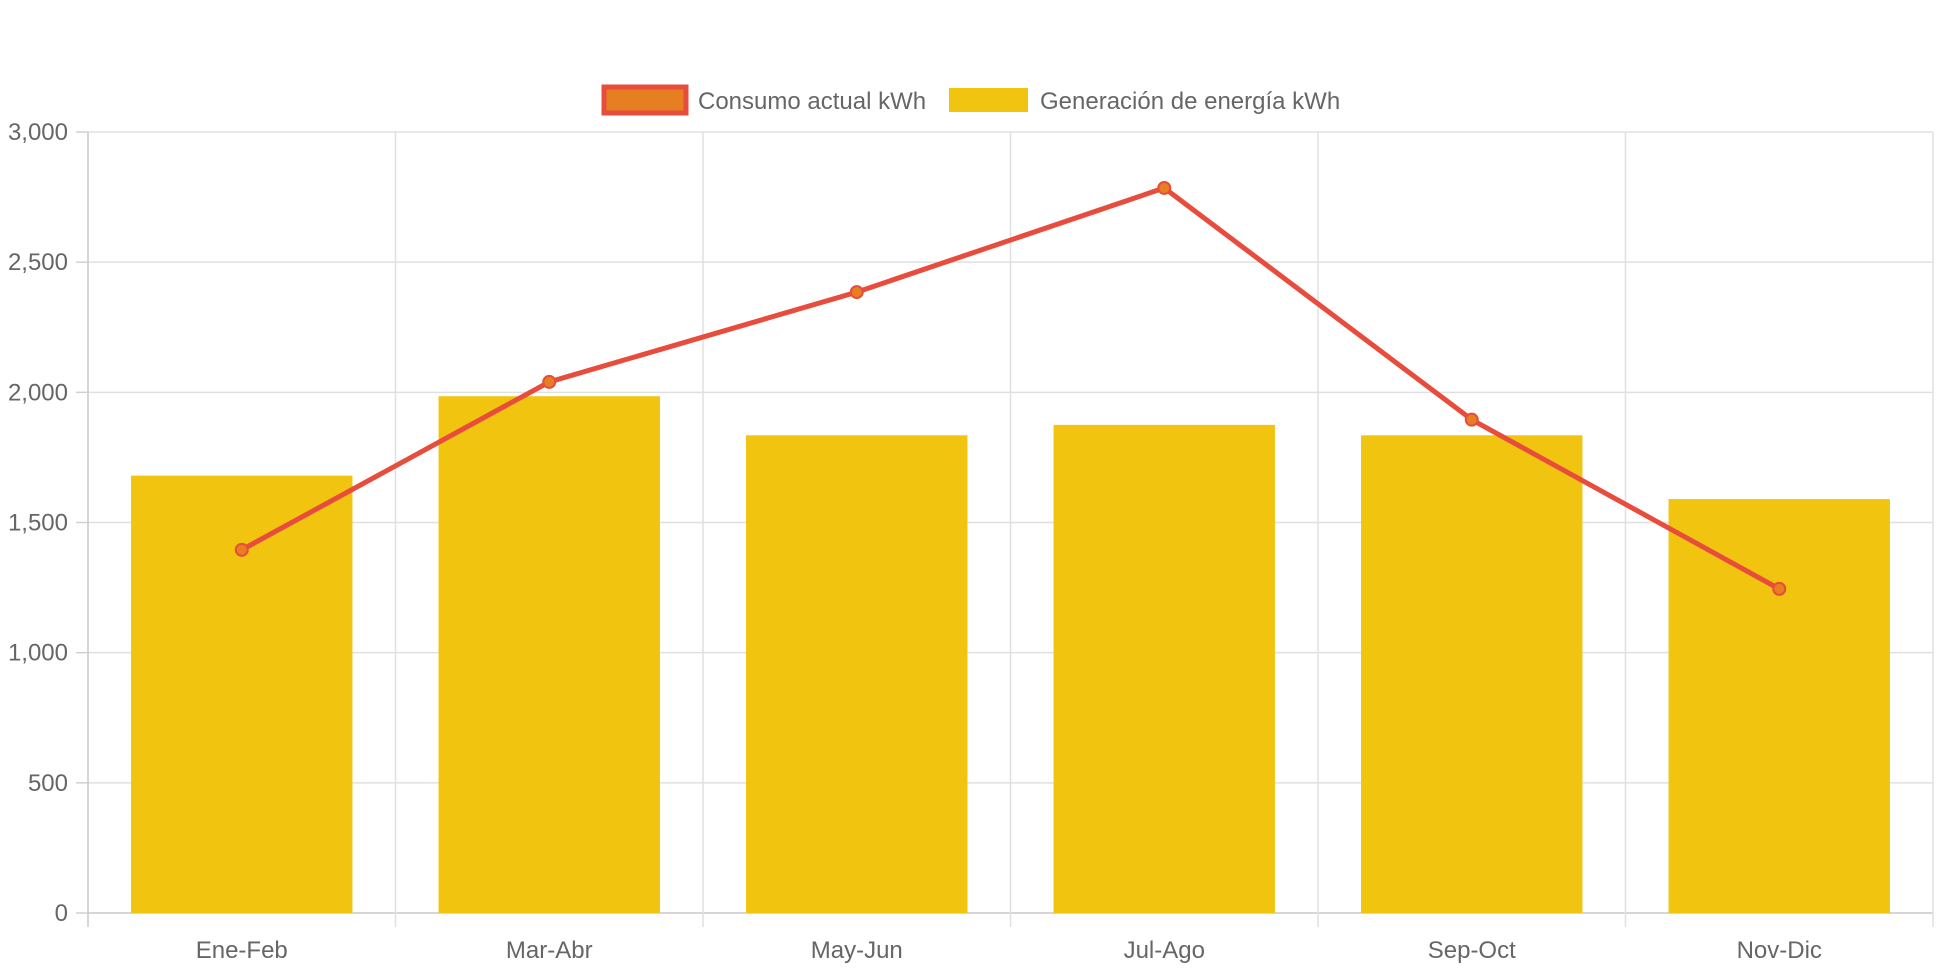 This screenshot has height=970, width=1942. I want to click on point-consumo-nov-dic, so click(1779, 588).